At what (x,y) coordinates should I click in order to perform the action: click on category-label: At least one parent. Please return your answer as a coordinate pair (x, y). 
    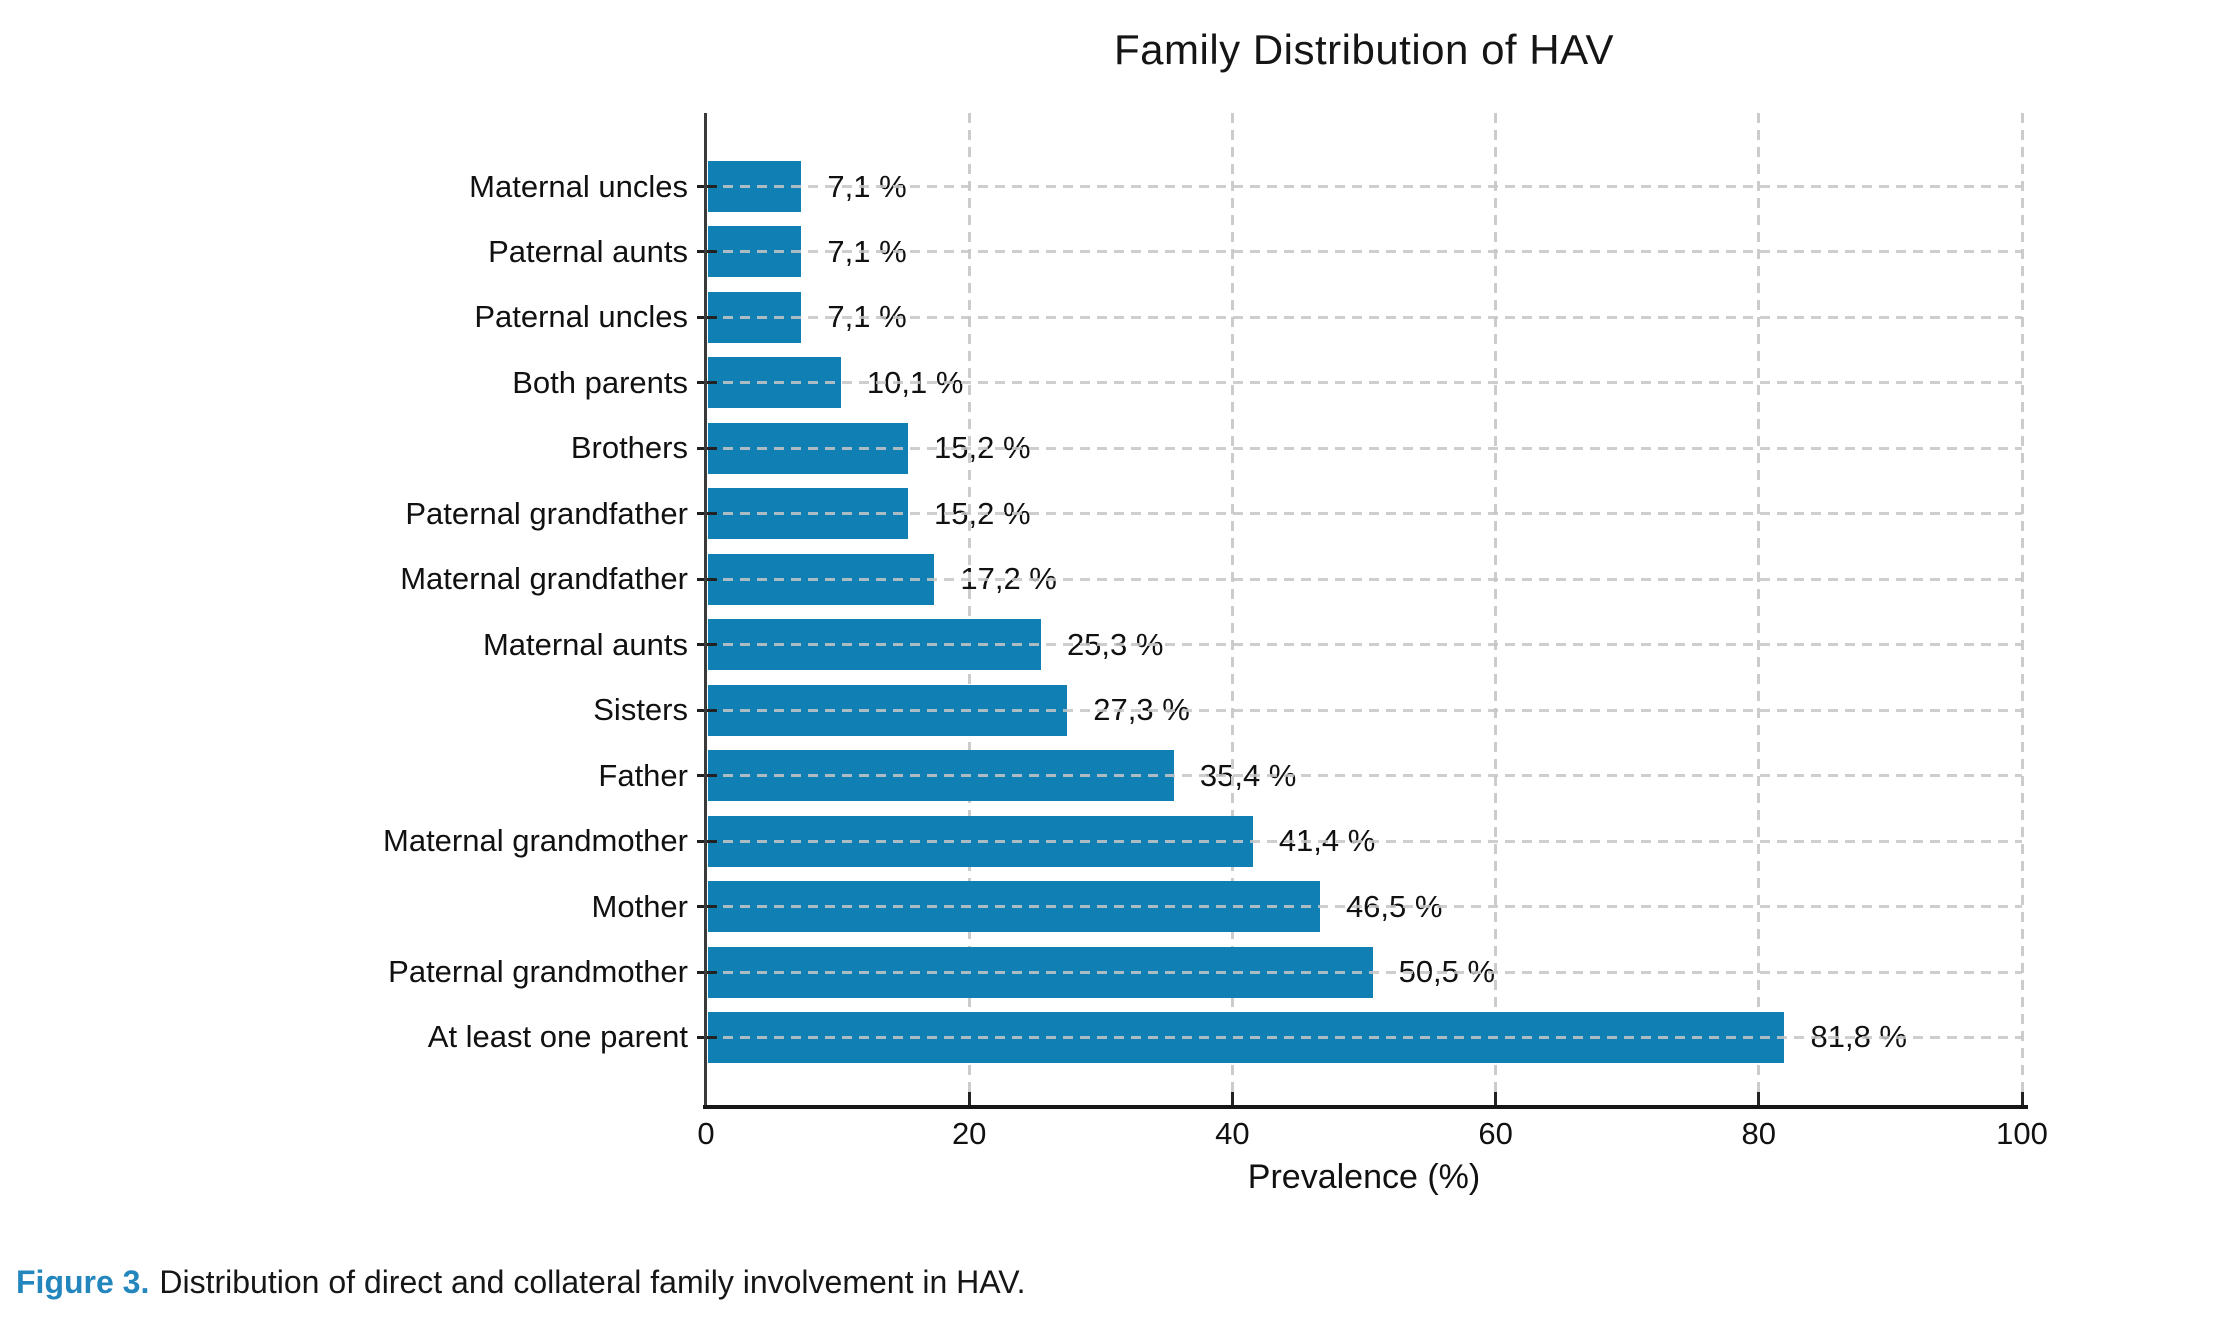
    Looking at the image, I should click on (557, 1037).